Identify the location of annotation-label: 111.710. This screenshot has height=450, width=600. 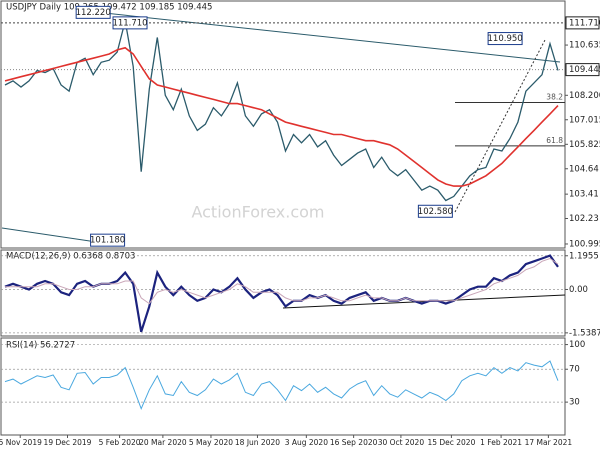
(129, 23).